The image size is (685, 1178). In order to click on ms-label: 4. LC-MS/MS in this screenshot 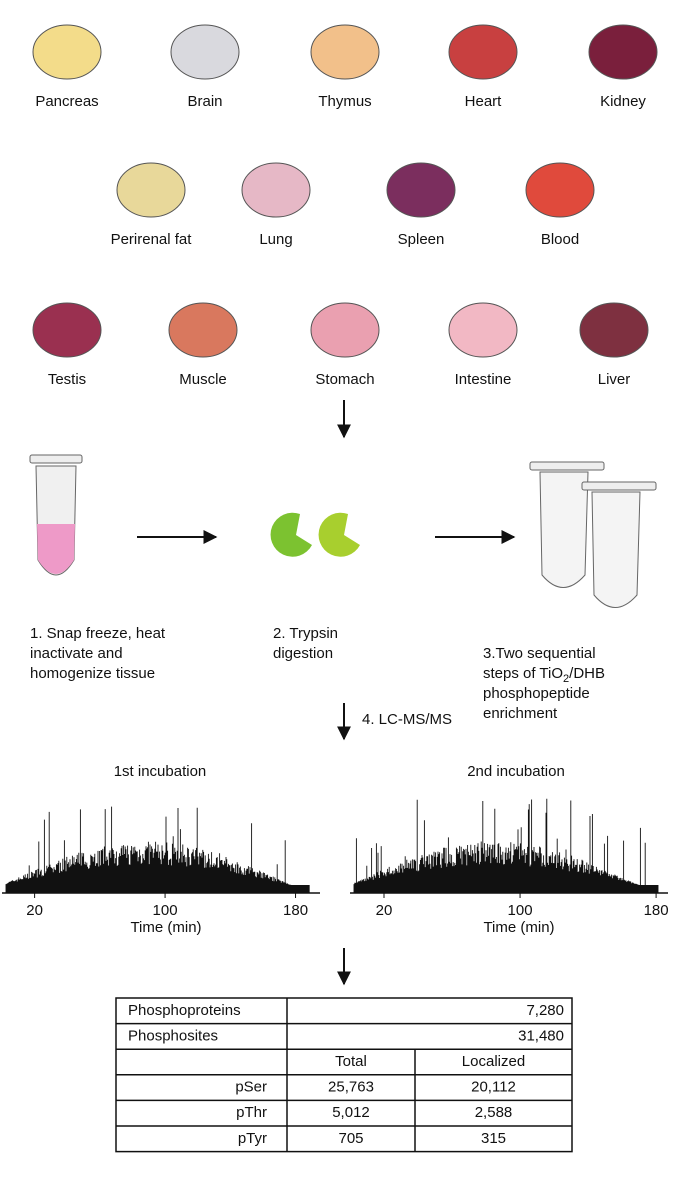, I will do `click(407, 719)`.